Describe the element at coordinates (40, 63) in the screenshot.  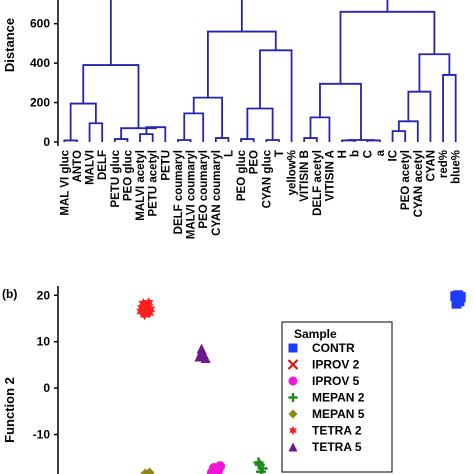
I see `dendrogram-y-tick-label: 400` at that location.